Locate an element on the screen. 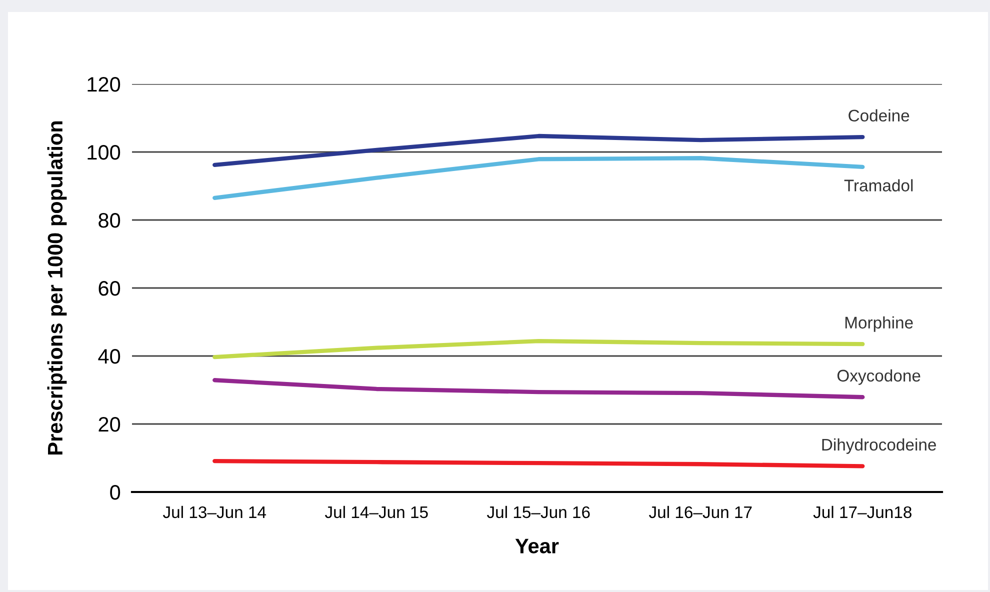 The image size is (990, 592). y-tick-label: 20 is located at coordinates (109, 424).